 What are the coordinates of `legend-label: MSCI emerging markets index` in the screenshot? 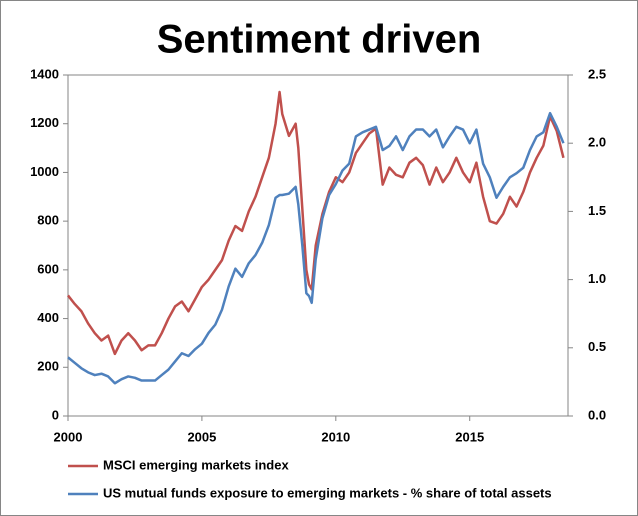 It's located at (196, 464).